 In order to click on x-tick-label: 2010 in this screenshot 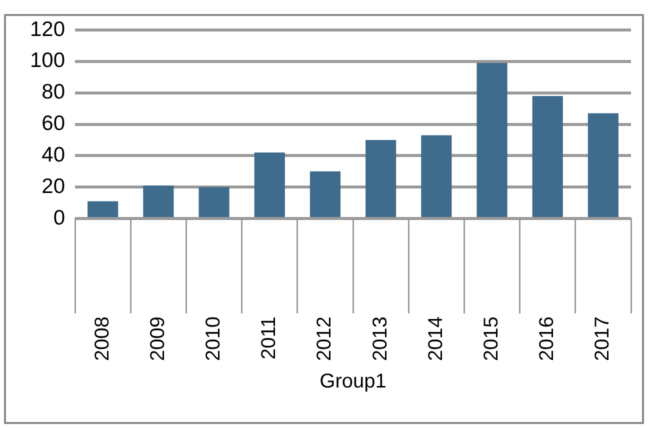, I will do `click(213, 339)`.